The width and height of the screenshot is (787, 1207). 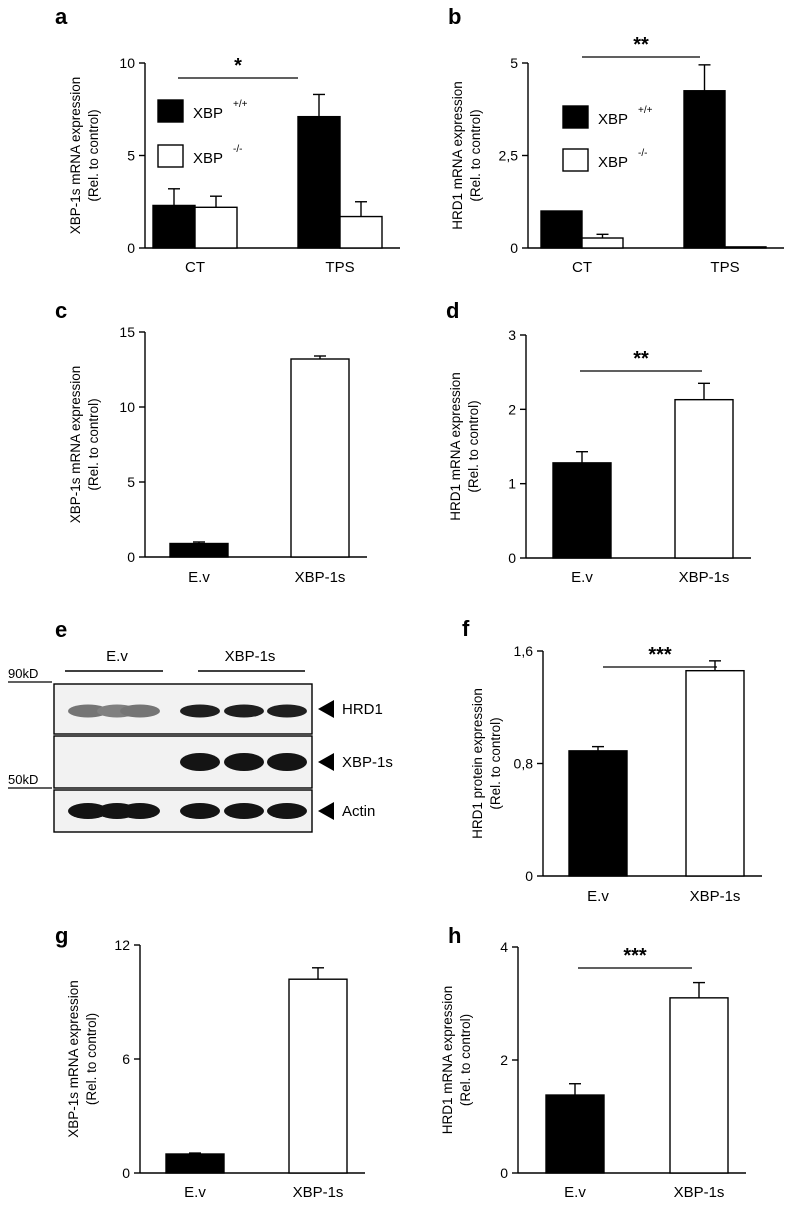 I want to click on western-blot-panel: e E.v XBP-1s 90kD 50kD HRD1 XBP-1s Actin, so click(x=200, y=725).